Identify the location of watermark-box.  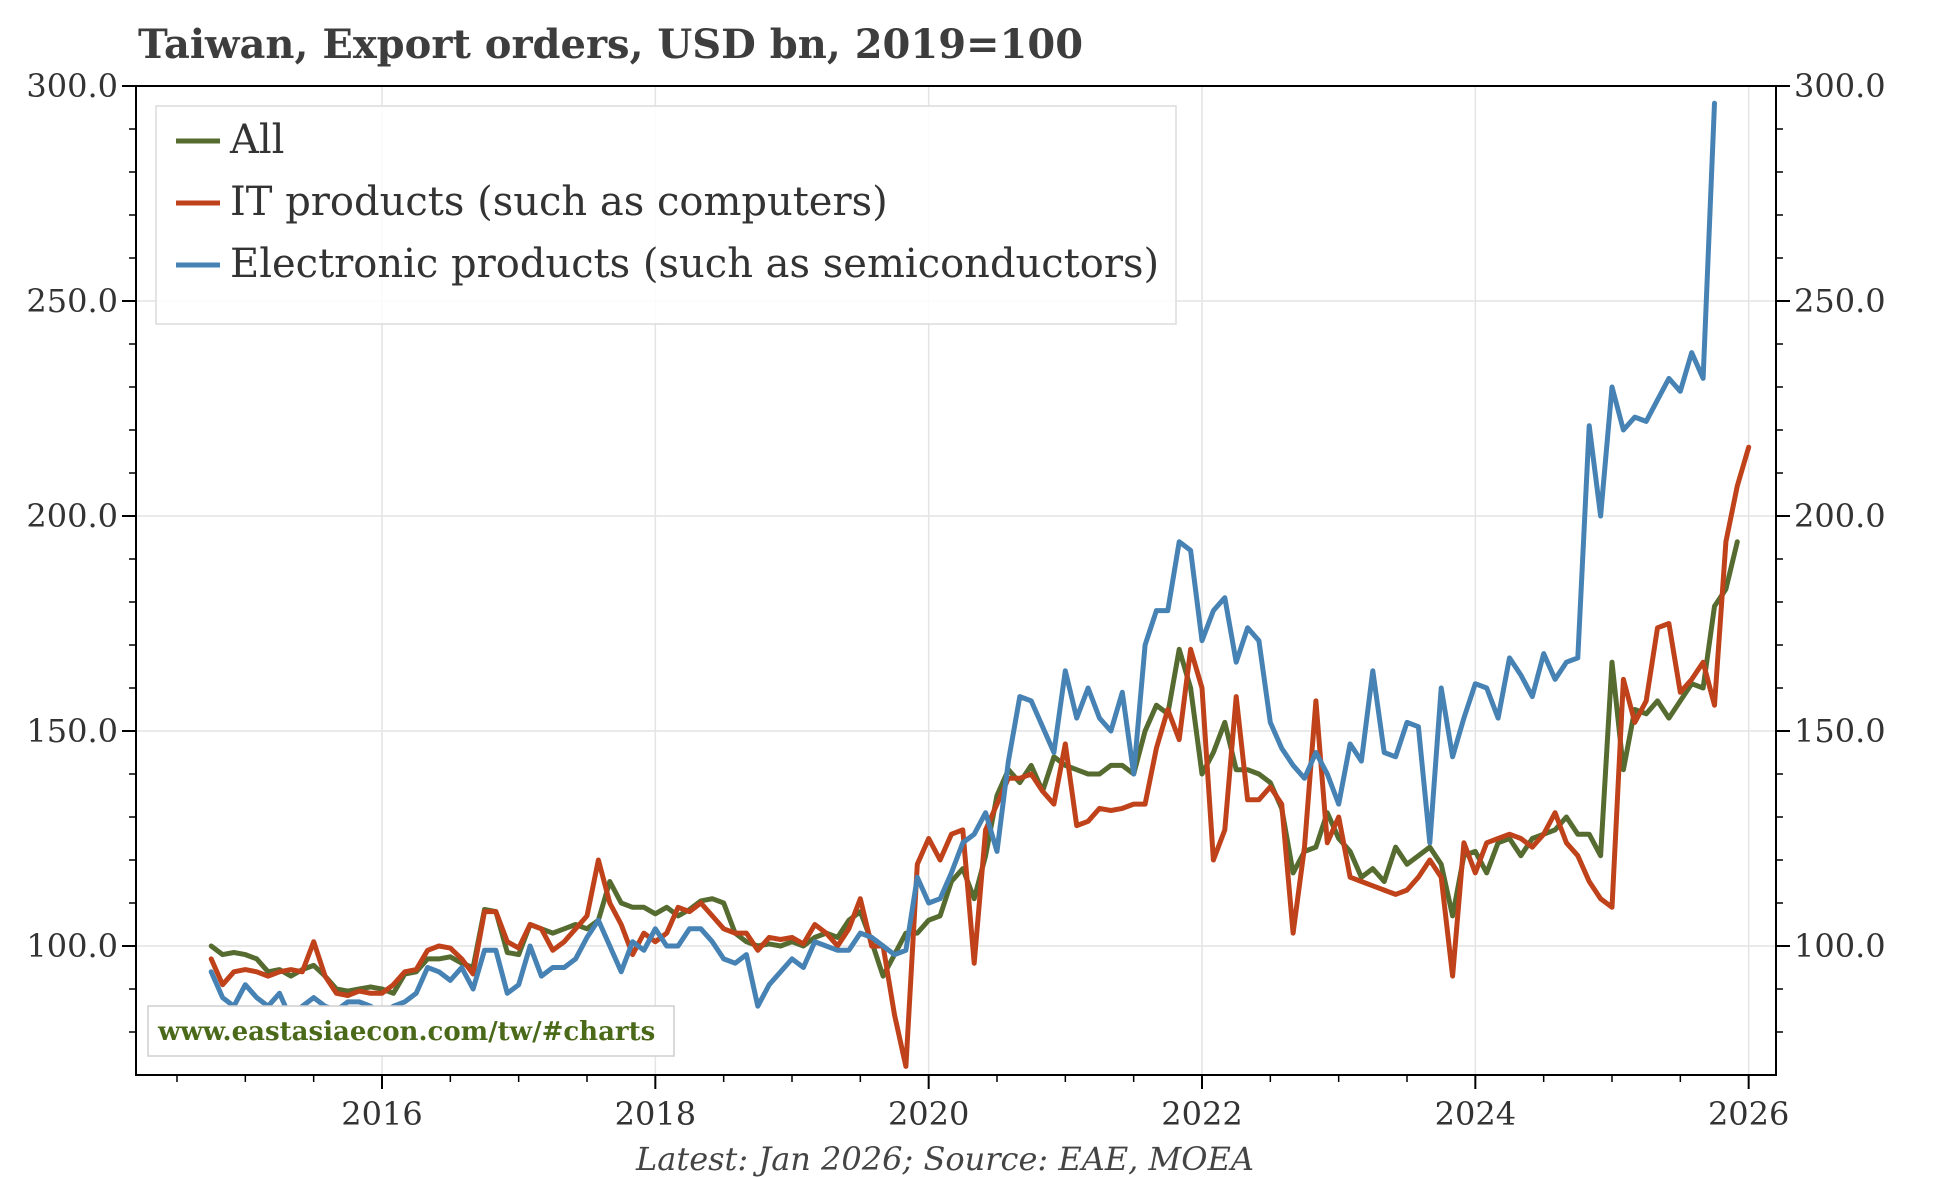
(411, 1031).